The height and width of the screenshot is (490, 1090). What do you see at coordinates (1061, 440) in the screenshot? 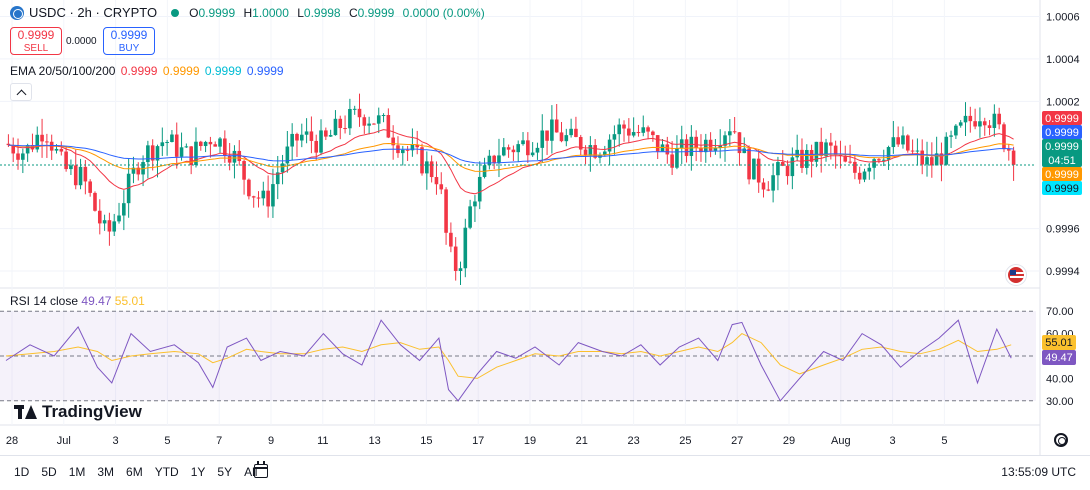
I see `gear-icon` at bounding box center [1061, 440].